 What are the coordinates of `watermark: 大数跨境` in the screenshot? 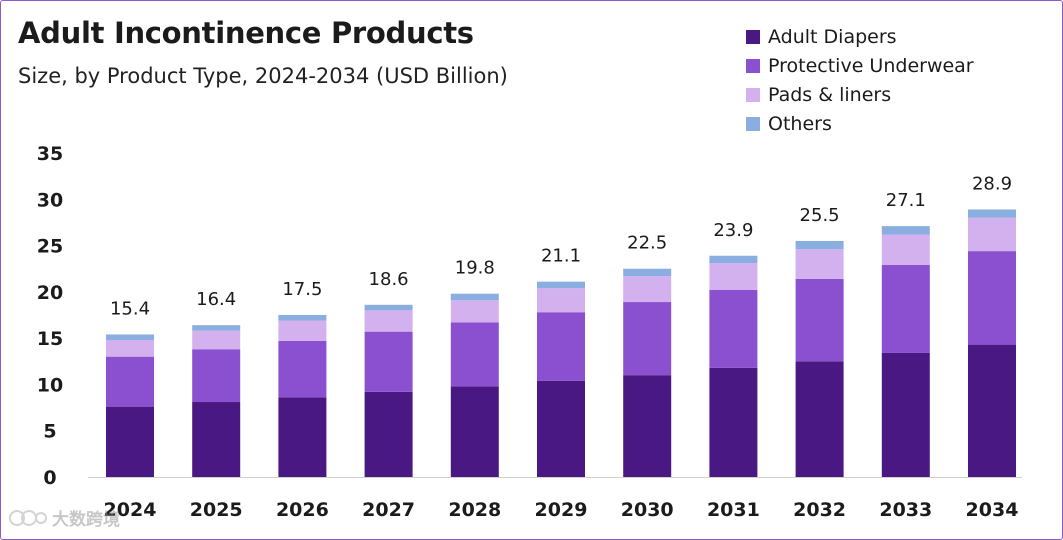 It's located at (64, 517).